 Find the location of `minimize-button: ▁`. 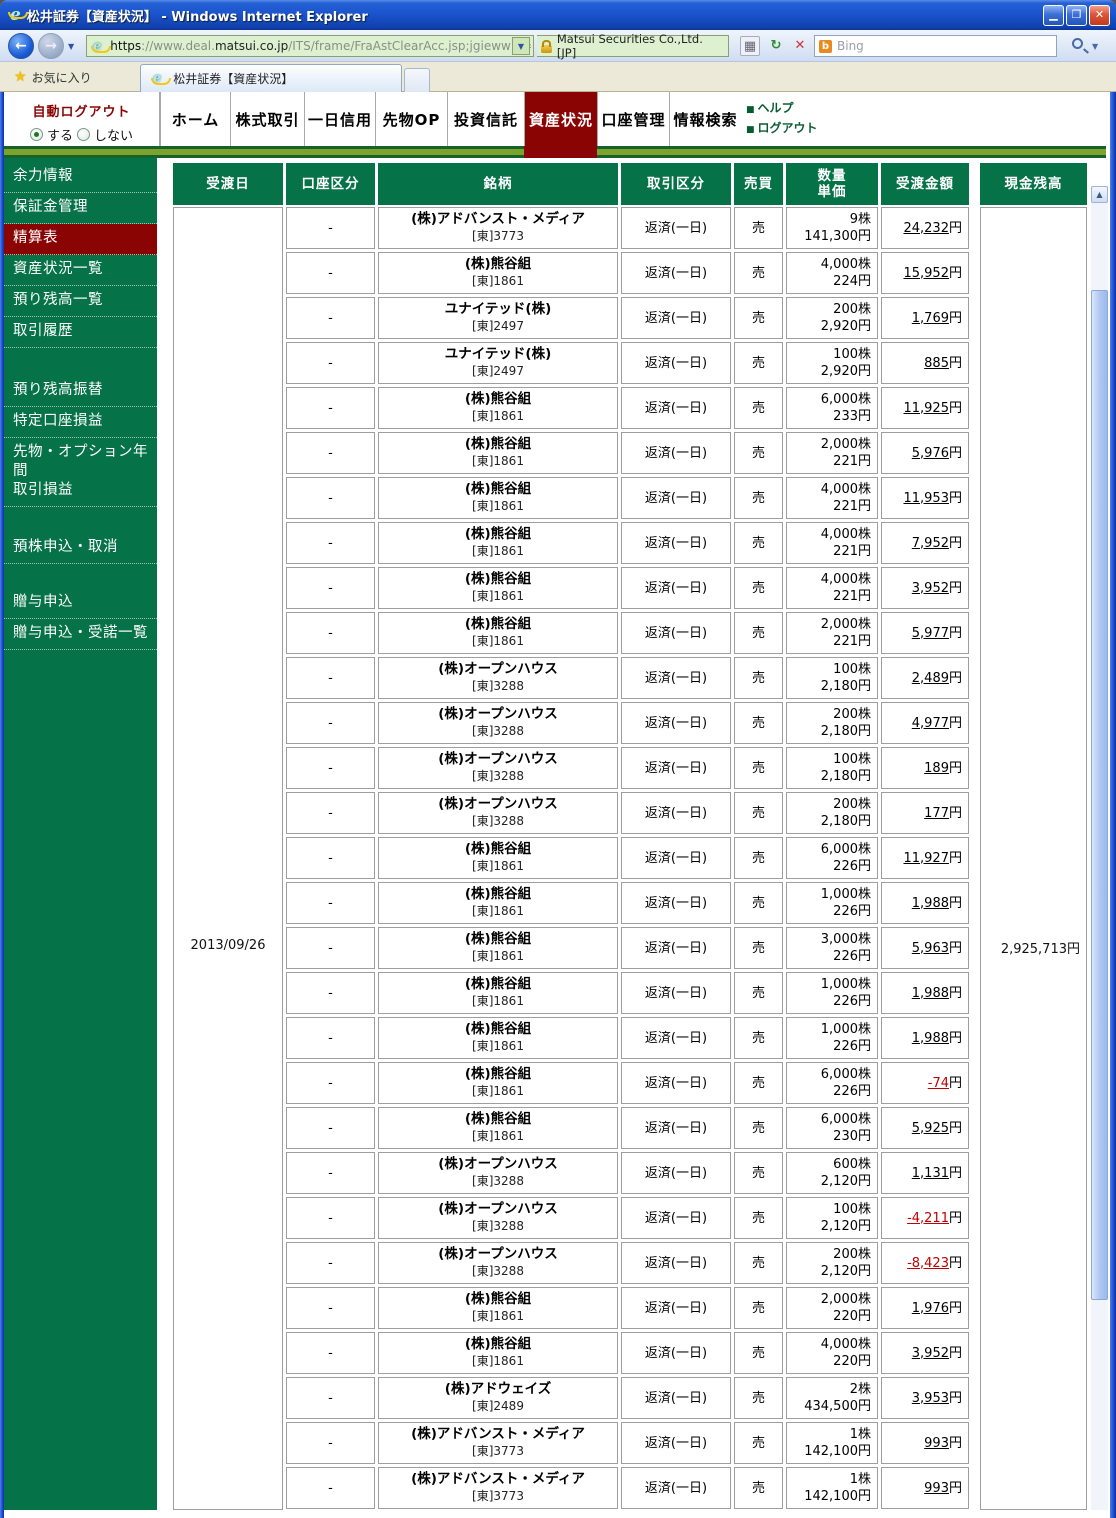

minimize-button: ▁ is located at coordinates (1053, 15).